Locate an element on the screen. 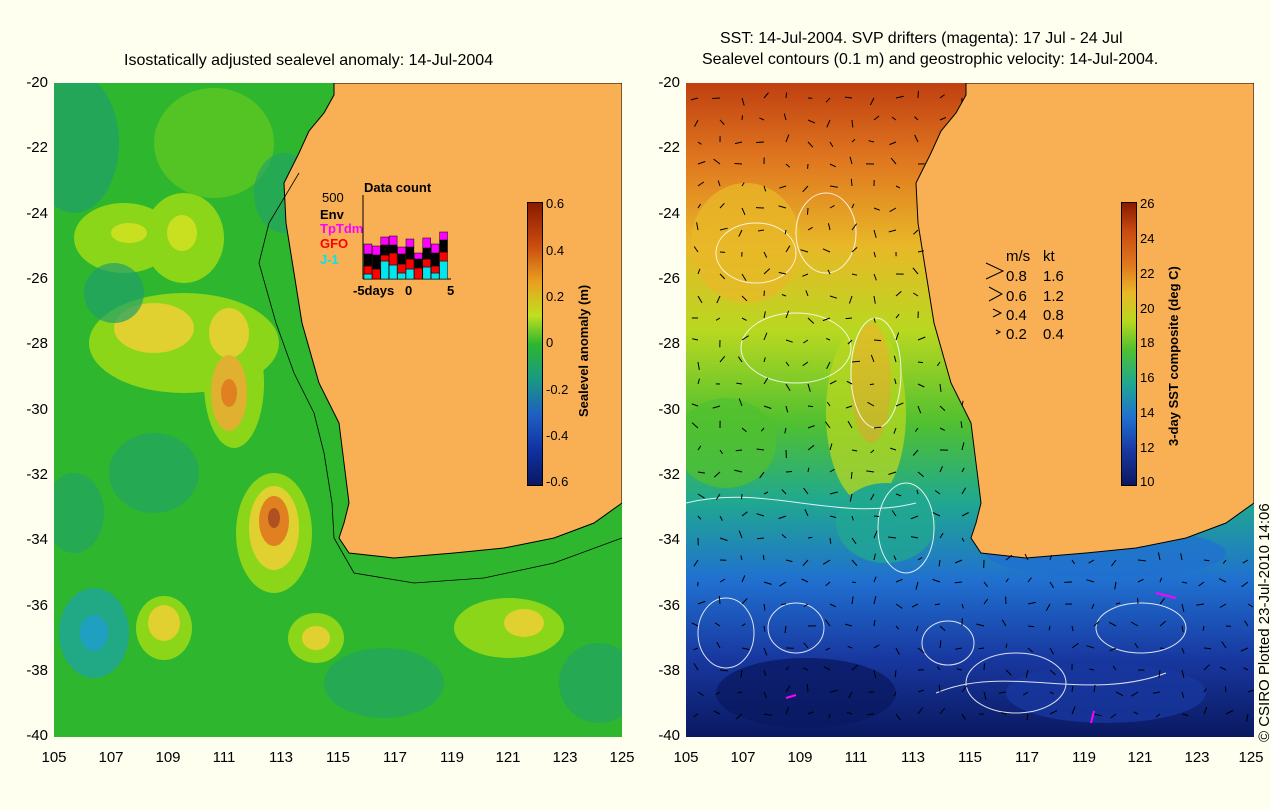 This screenshot has height=810, width=1271. left-y-tick: -28 is located at coordinates (37, 343).